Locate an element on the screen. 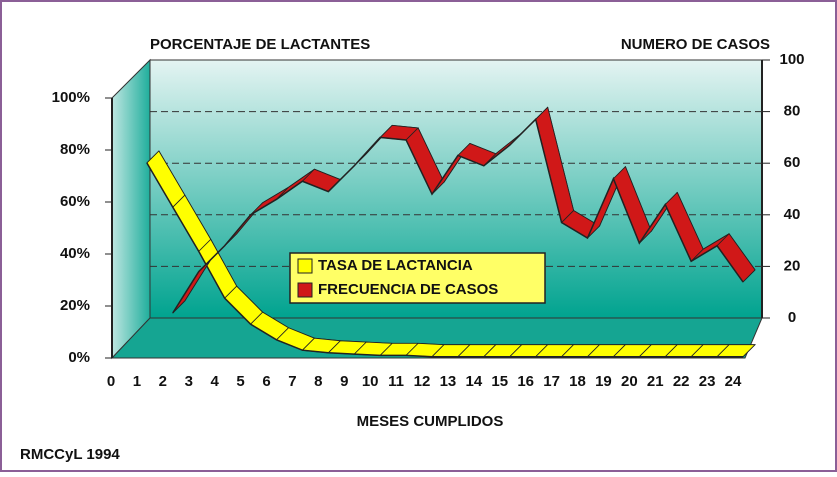 This screenshot has width=837, height=477. x-tick-label: 1 is located at coordinates (137, 381).